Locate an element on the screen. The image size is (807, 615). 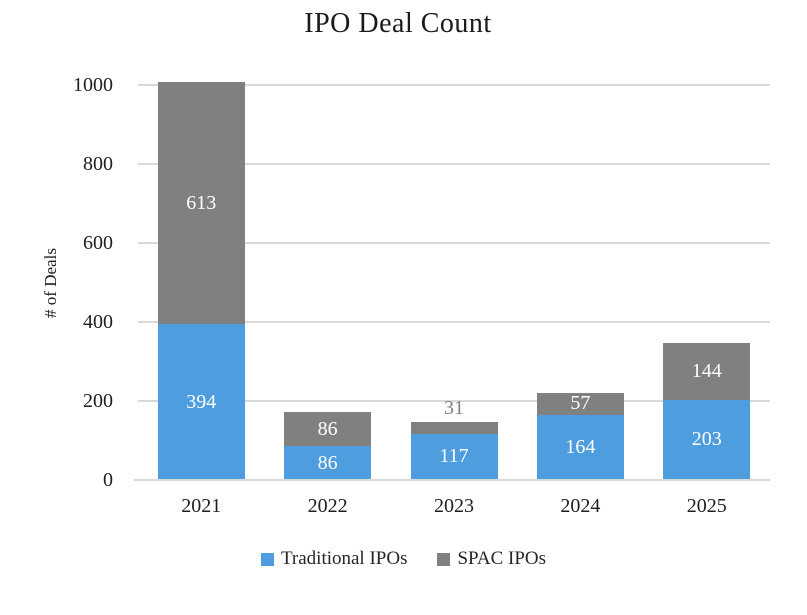
y-tick-label: 800 is located at coordinates (98, 164).